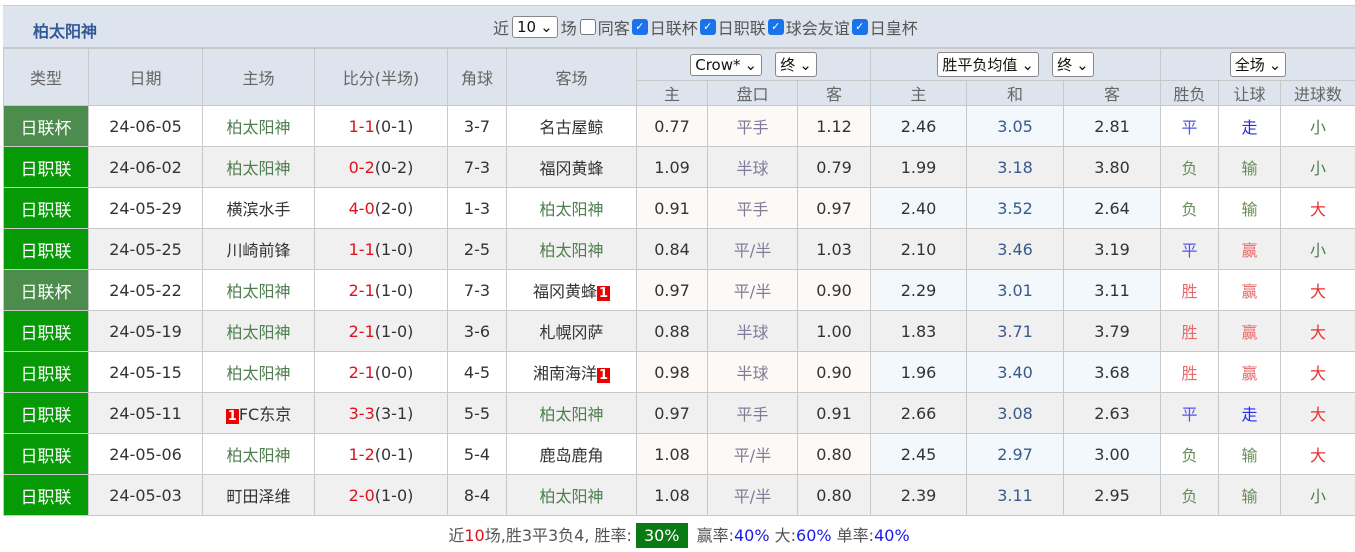 The width and height of the screenshot is (1355, 552). Describe the element at coordinates (1015, 126) in the screenshot. I see `eu-draw-odds: 3.05` at that location.